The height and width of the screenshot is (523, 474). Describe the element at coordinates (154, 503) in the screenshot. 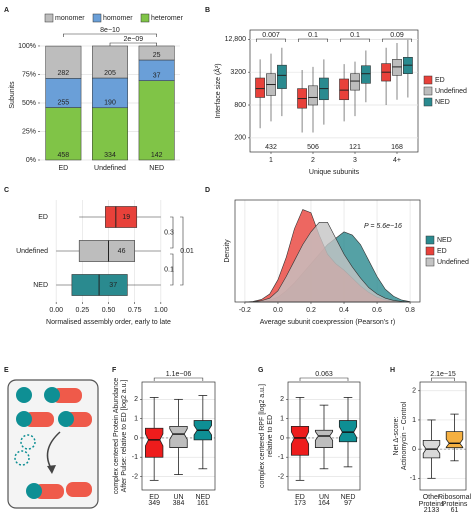

I see `box-count: 349` at that location.